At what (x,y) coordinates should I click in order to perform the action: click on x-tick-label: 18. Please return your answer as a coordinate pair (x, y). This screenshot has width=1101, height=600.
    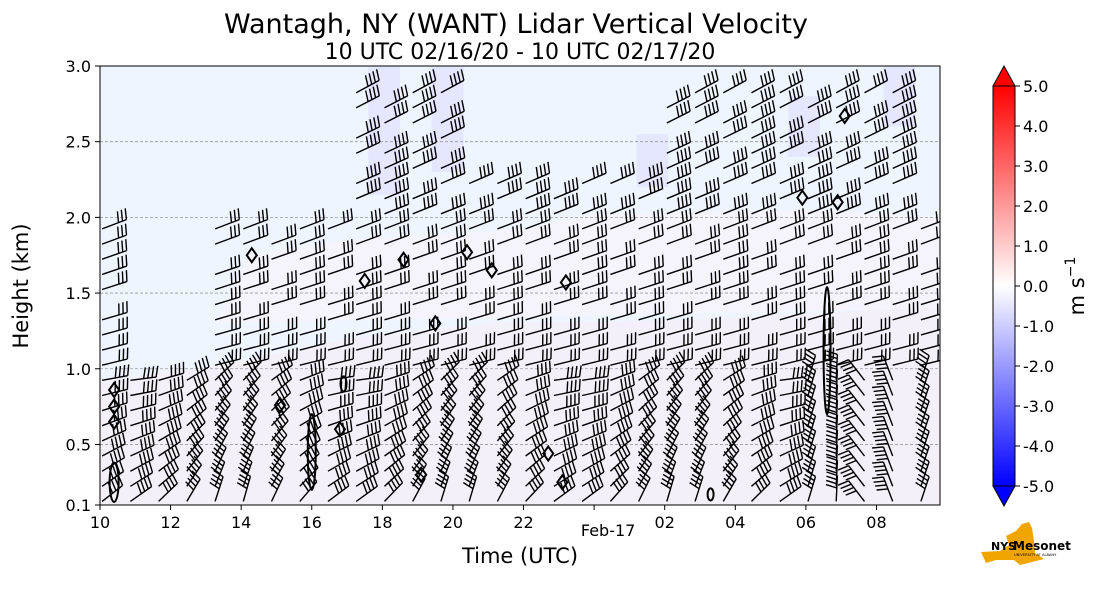
    Looking at the image, I should click on (382, 522).